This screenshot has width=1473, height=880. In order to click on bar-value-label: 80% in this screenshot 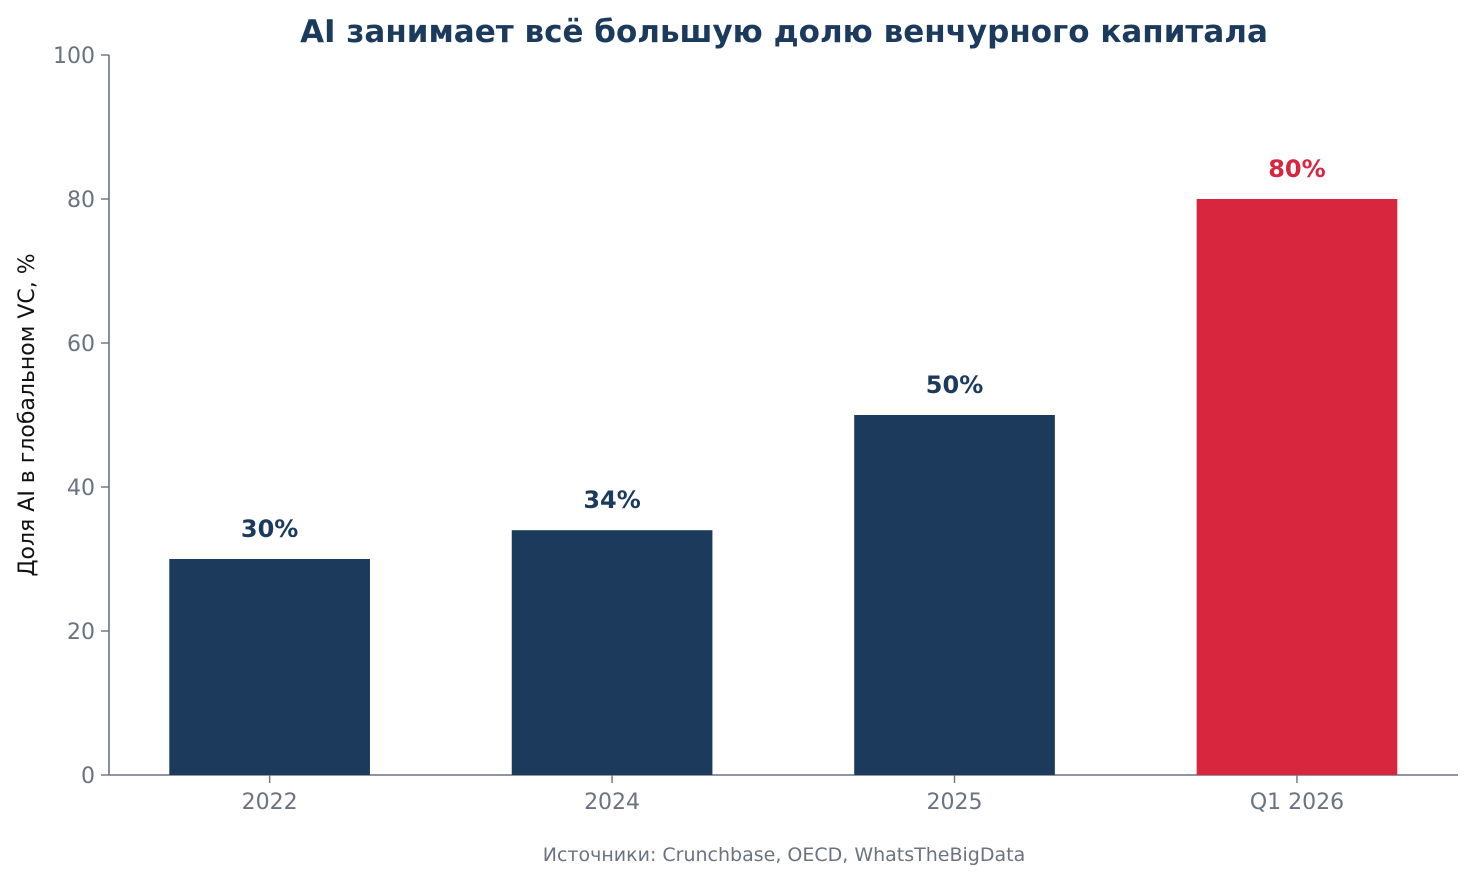, I will do `click(1296, 169)`.